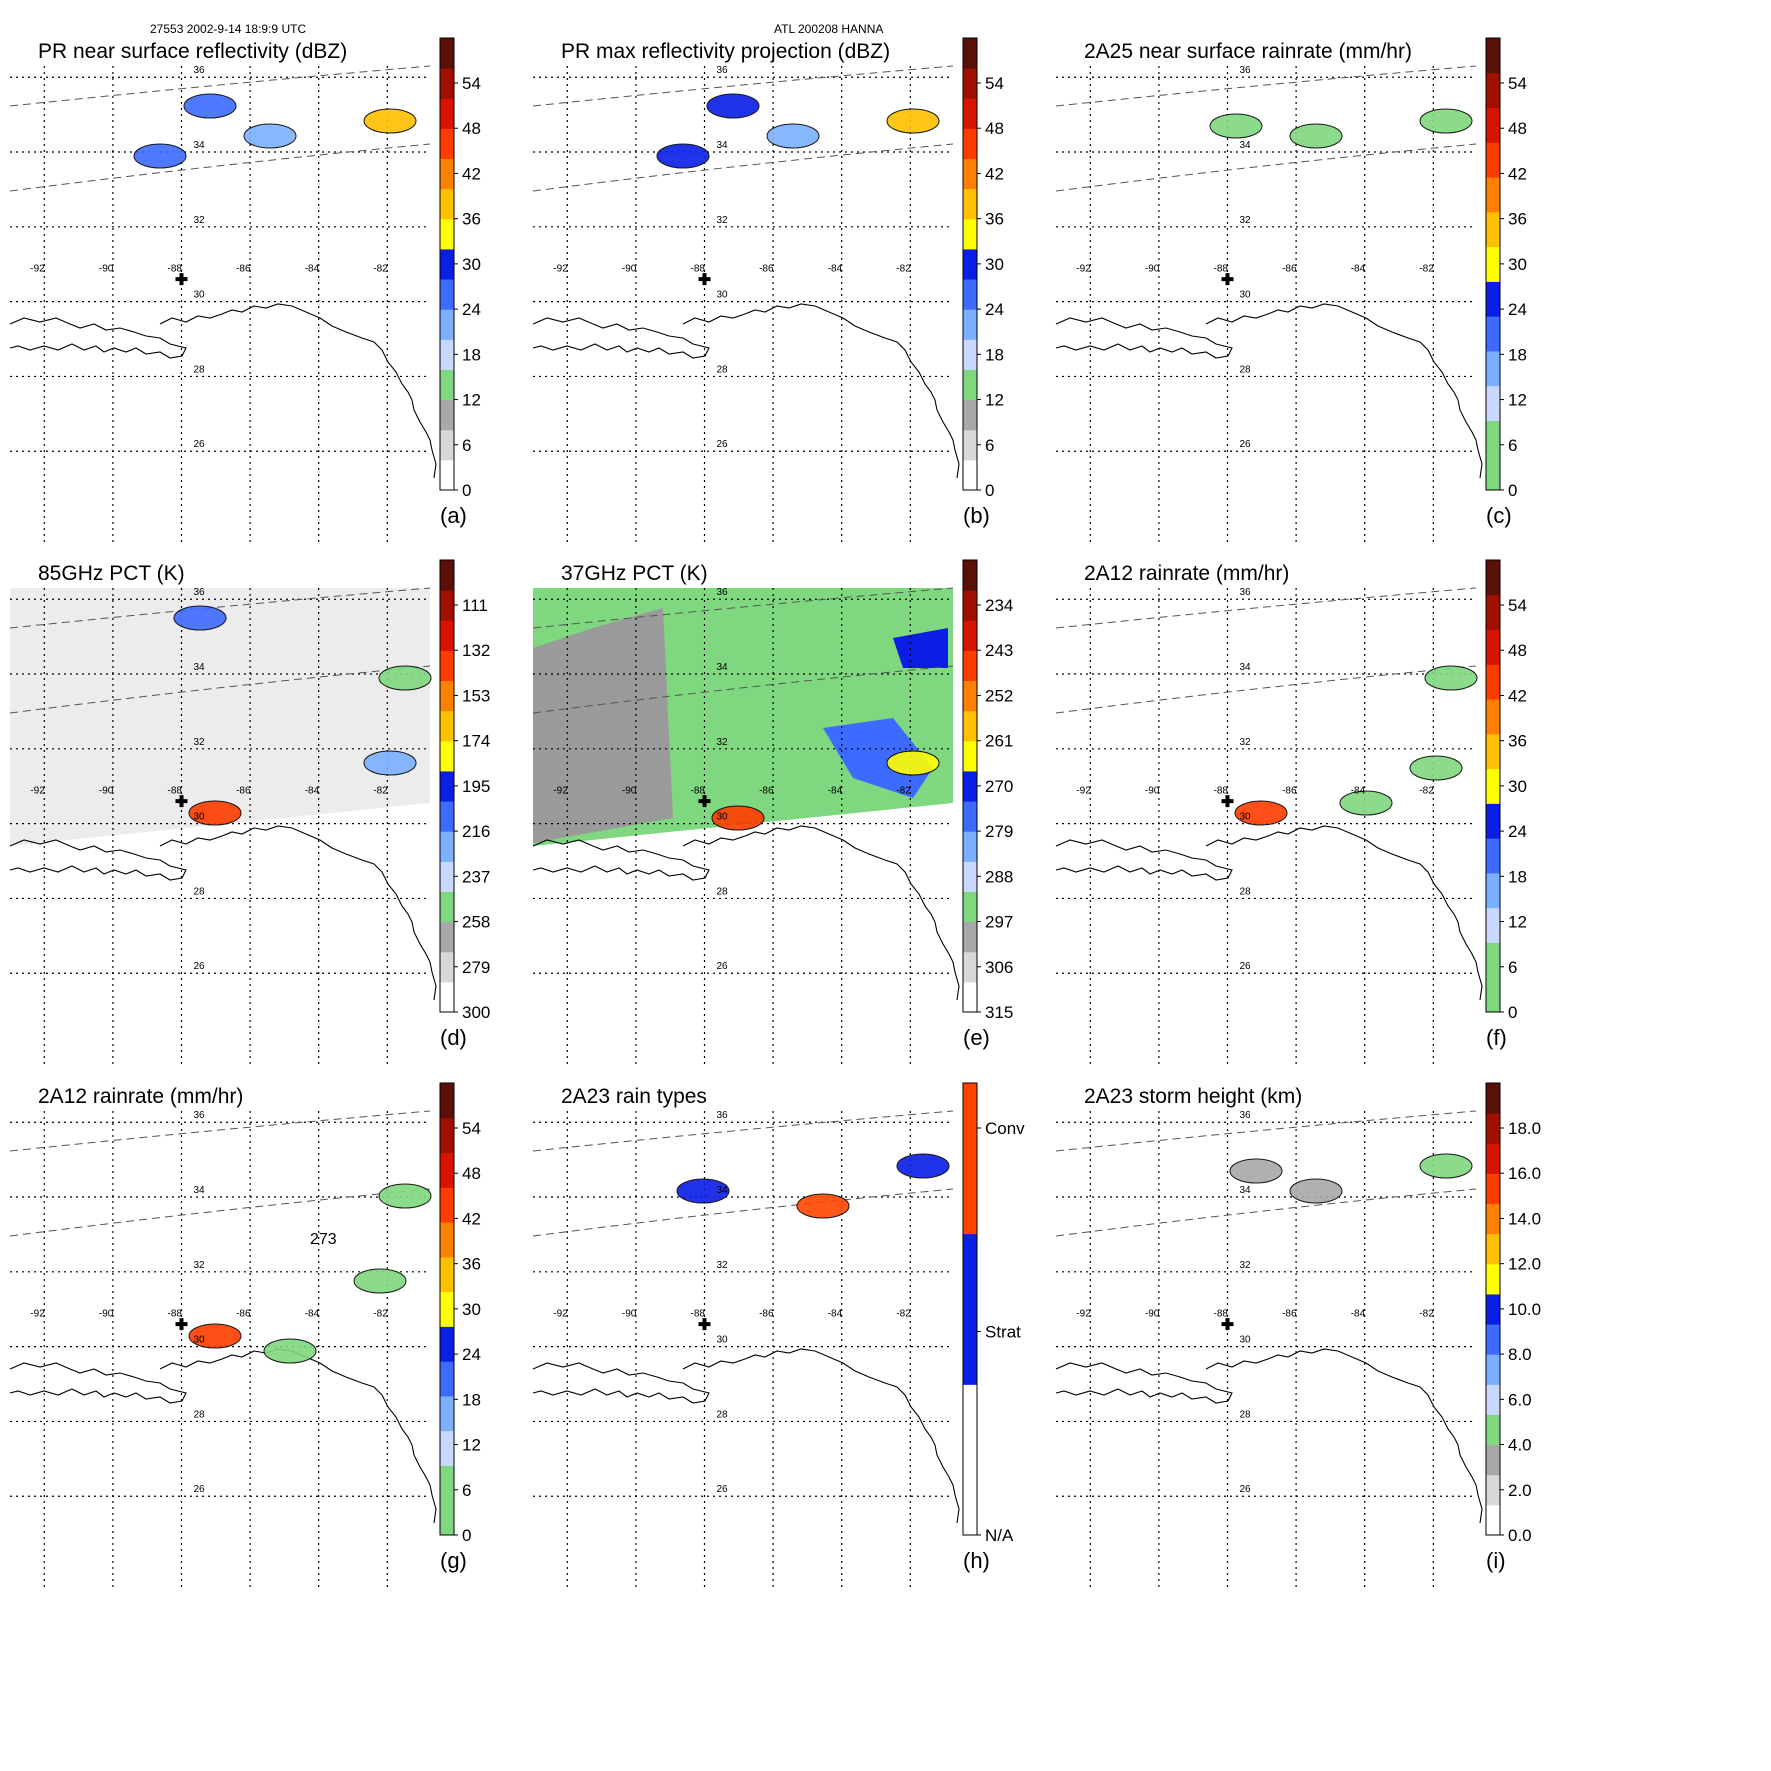 This screenshot has width=1771, height=1771. What do you see at coordinates (471, 1218) in the screenshot?
I see `colorbar-label: 42` at bounding box center [471, 1218].